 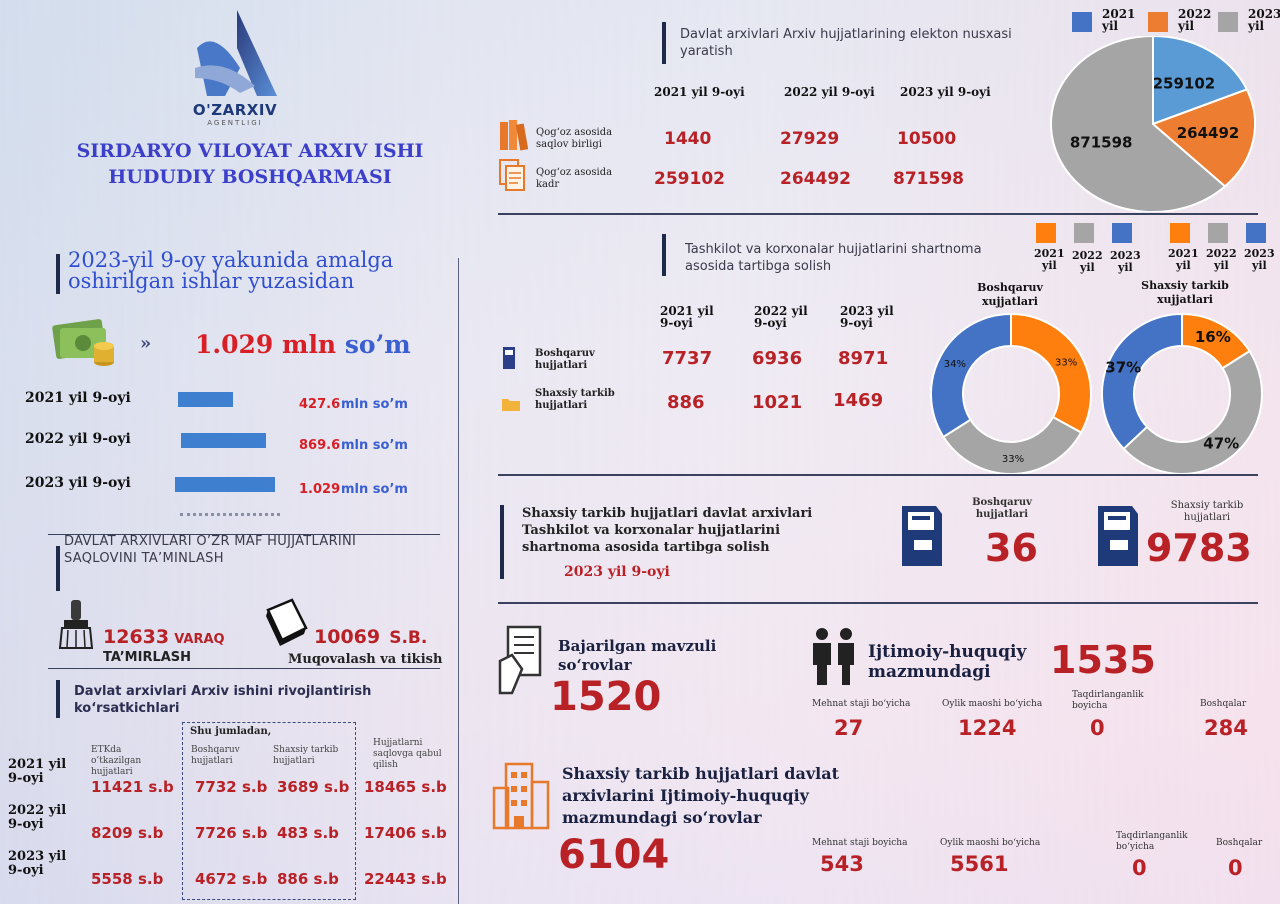 What do you see at coordinates (646, 547) in the screenshot?
I see `personal-heading-line3: shartnoma asosida tartibga solish` at bounding box center [646, 547].